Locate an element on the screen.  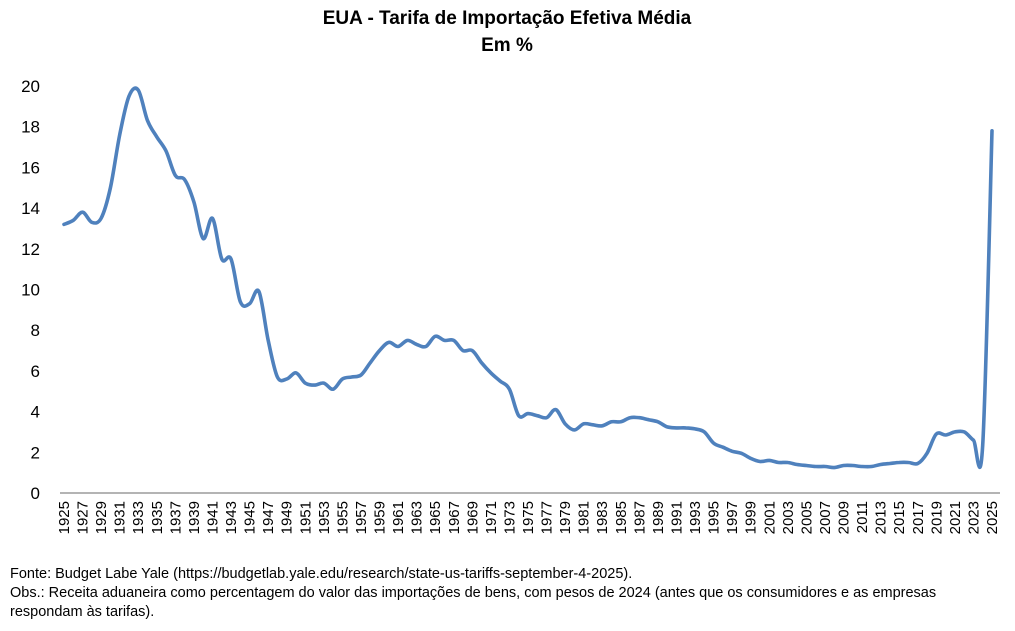
x-tick-label: 1959 is located at coordinates (380, 517).